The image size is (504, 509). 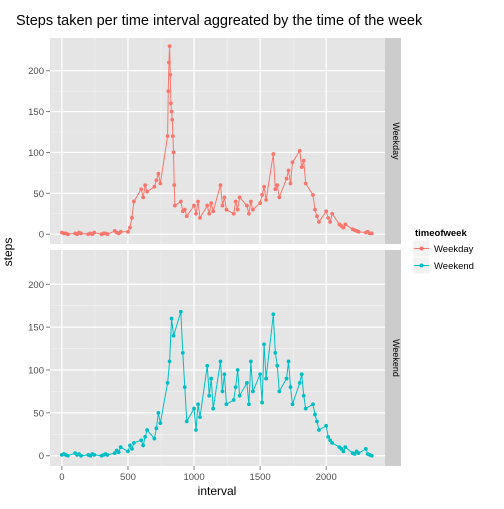 I want to click on x-tick-label: 2000, so click(x=326, y=477).